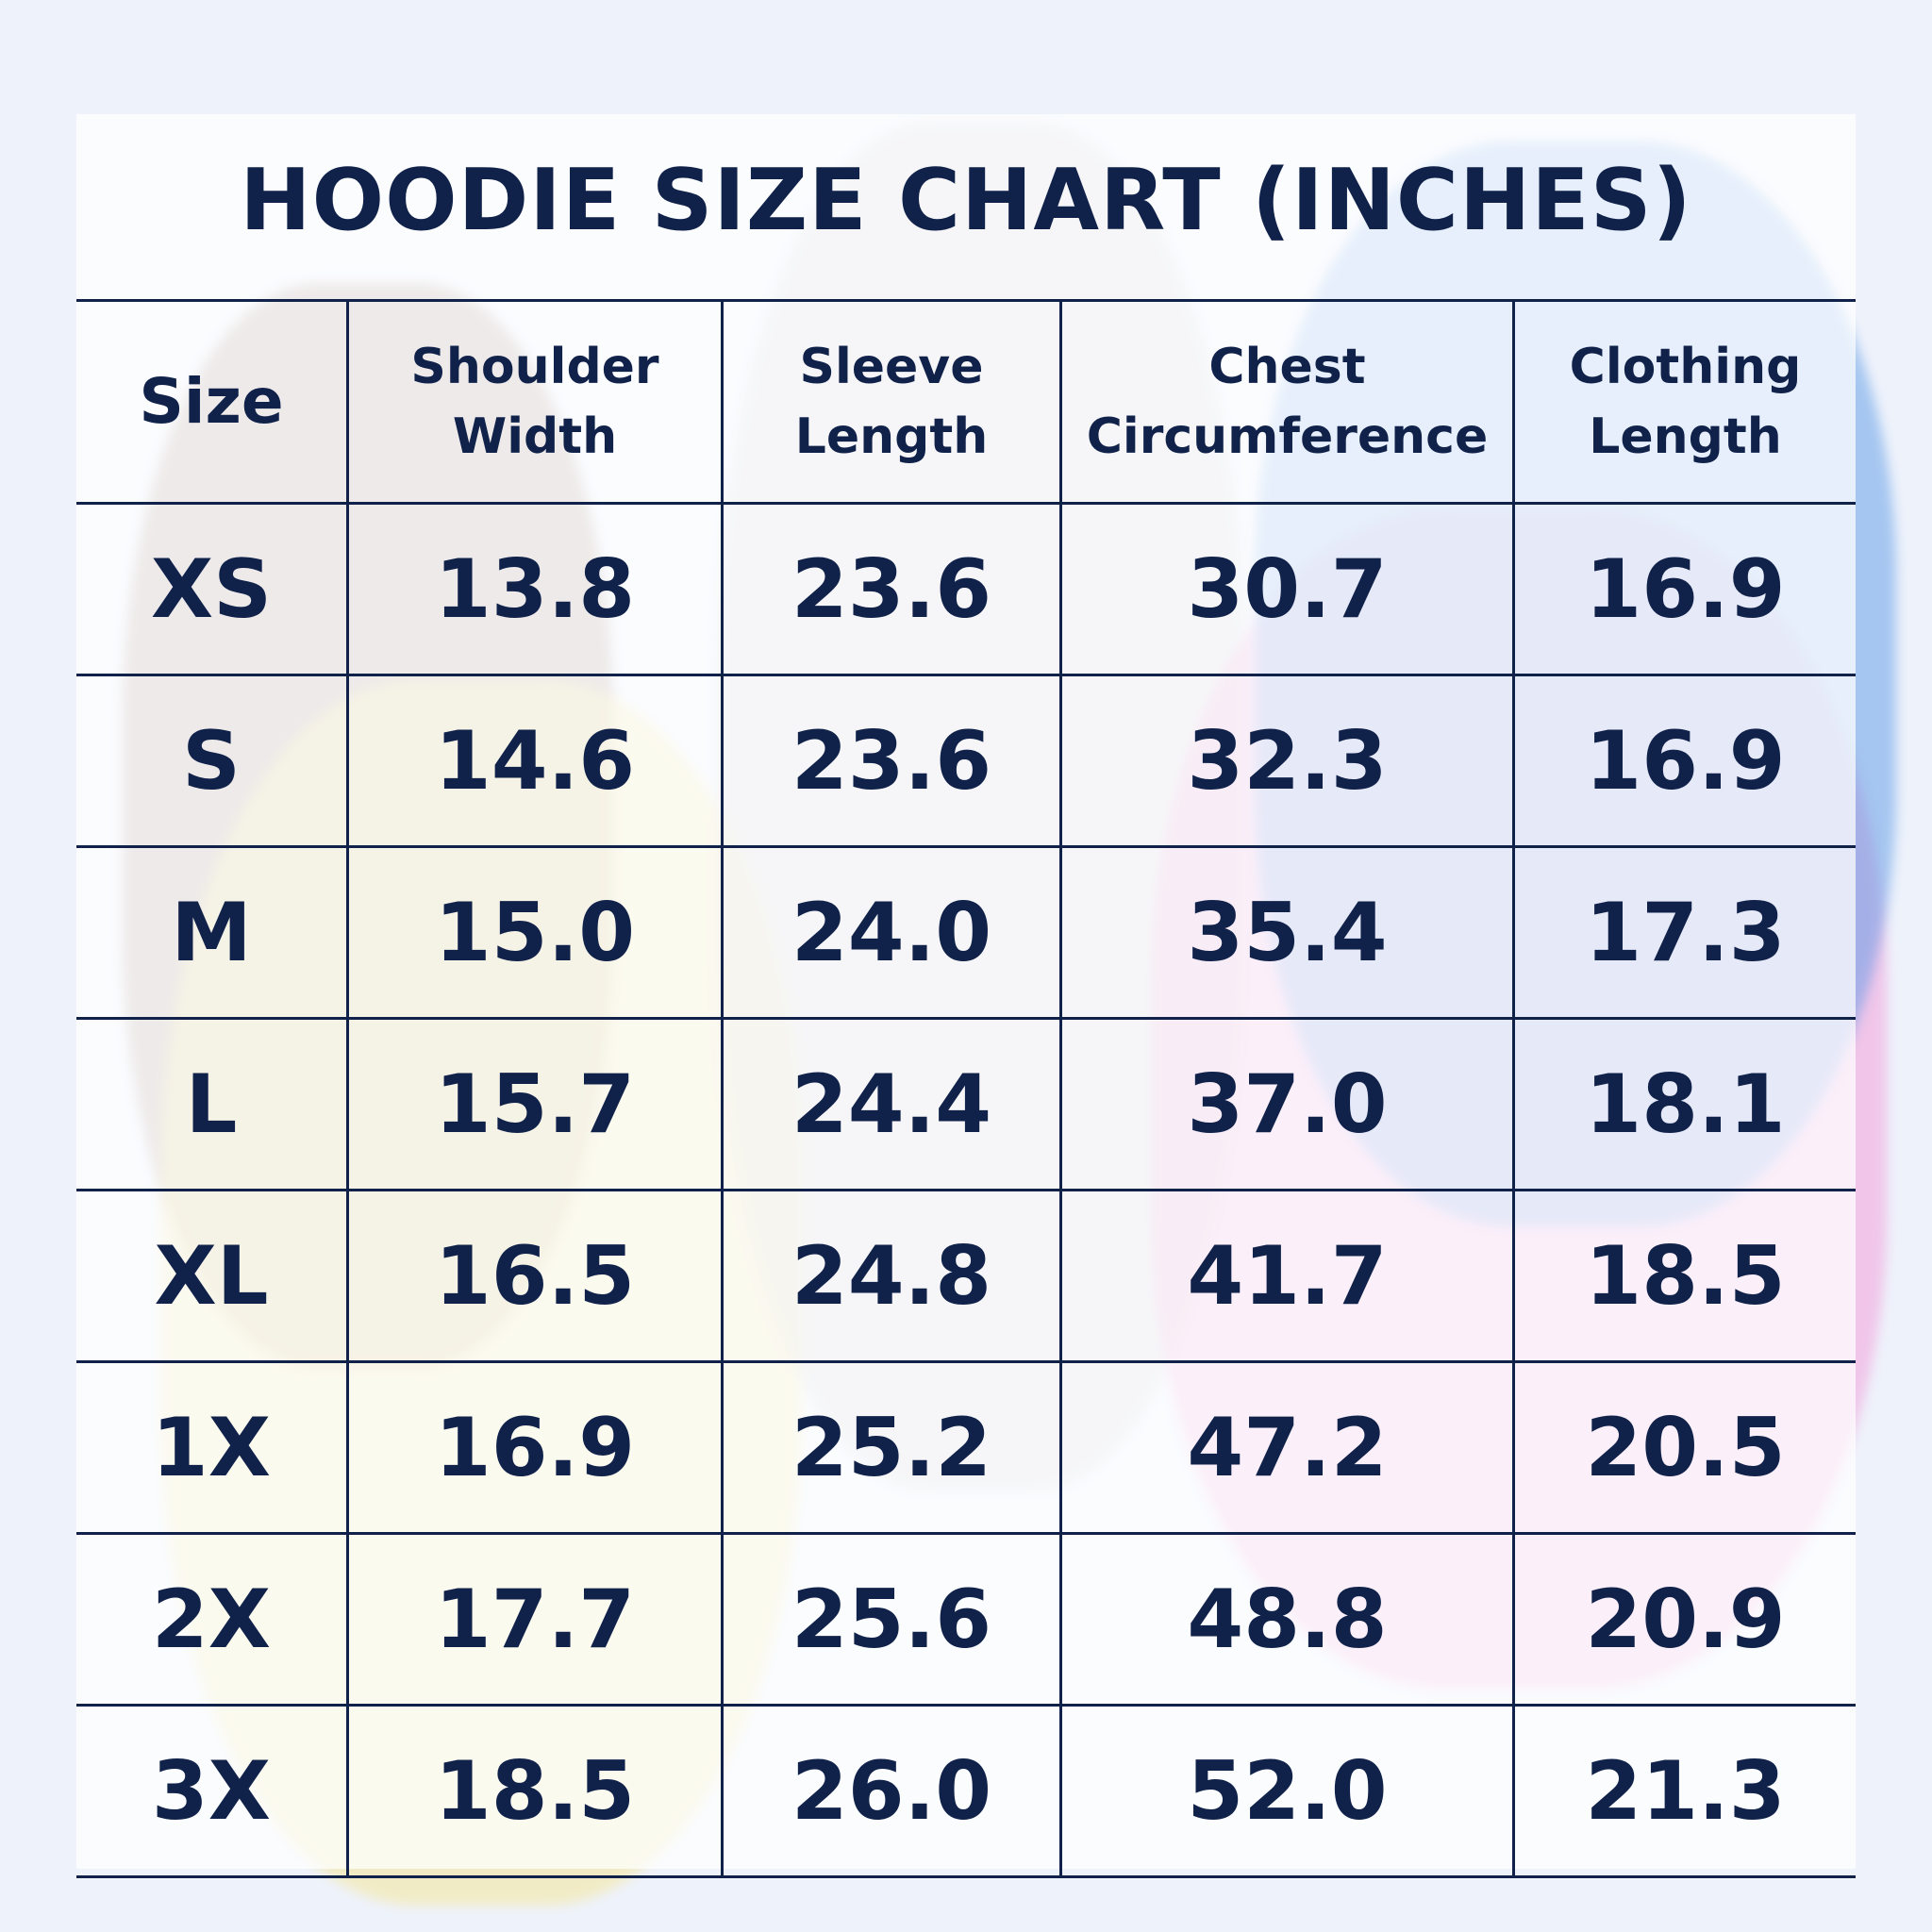 The height and width of the screenshot is (1932, 1932). I want to click on size-cell: 2X, so click(211, 1621).